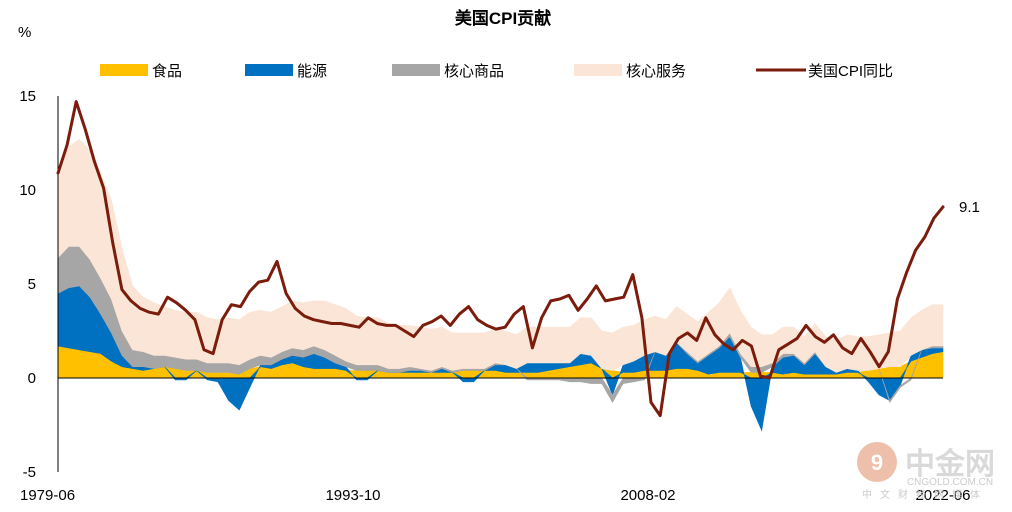 The image size is (1012, 512). What do you see at coordinates (474, 71) in the screenshot?
I see `legend-label: 核心商品` at bounding box center [474, 71].